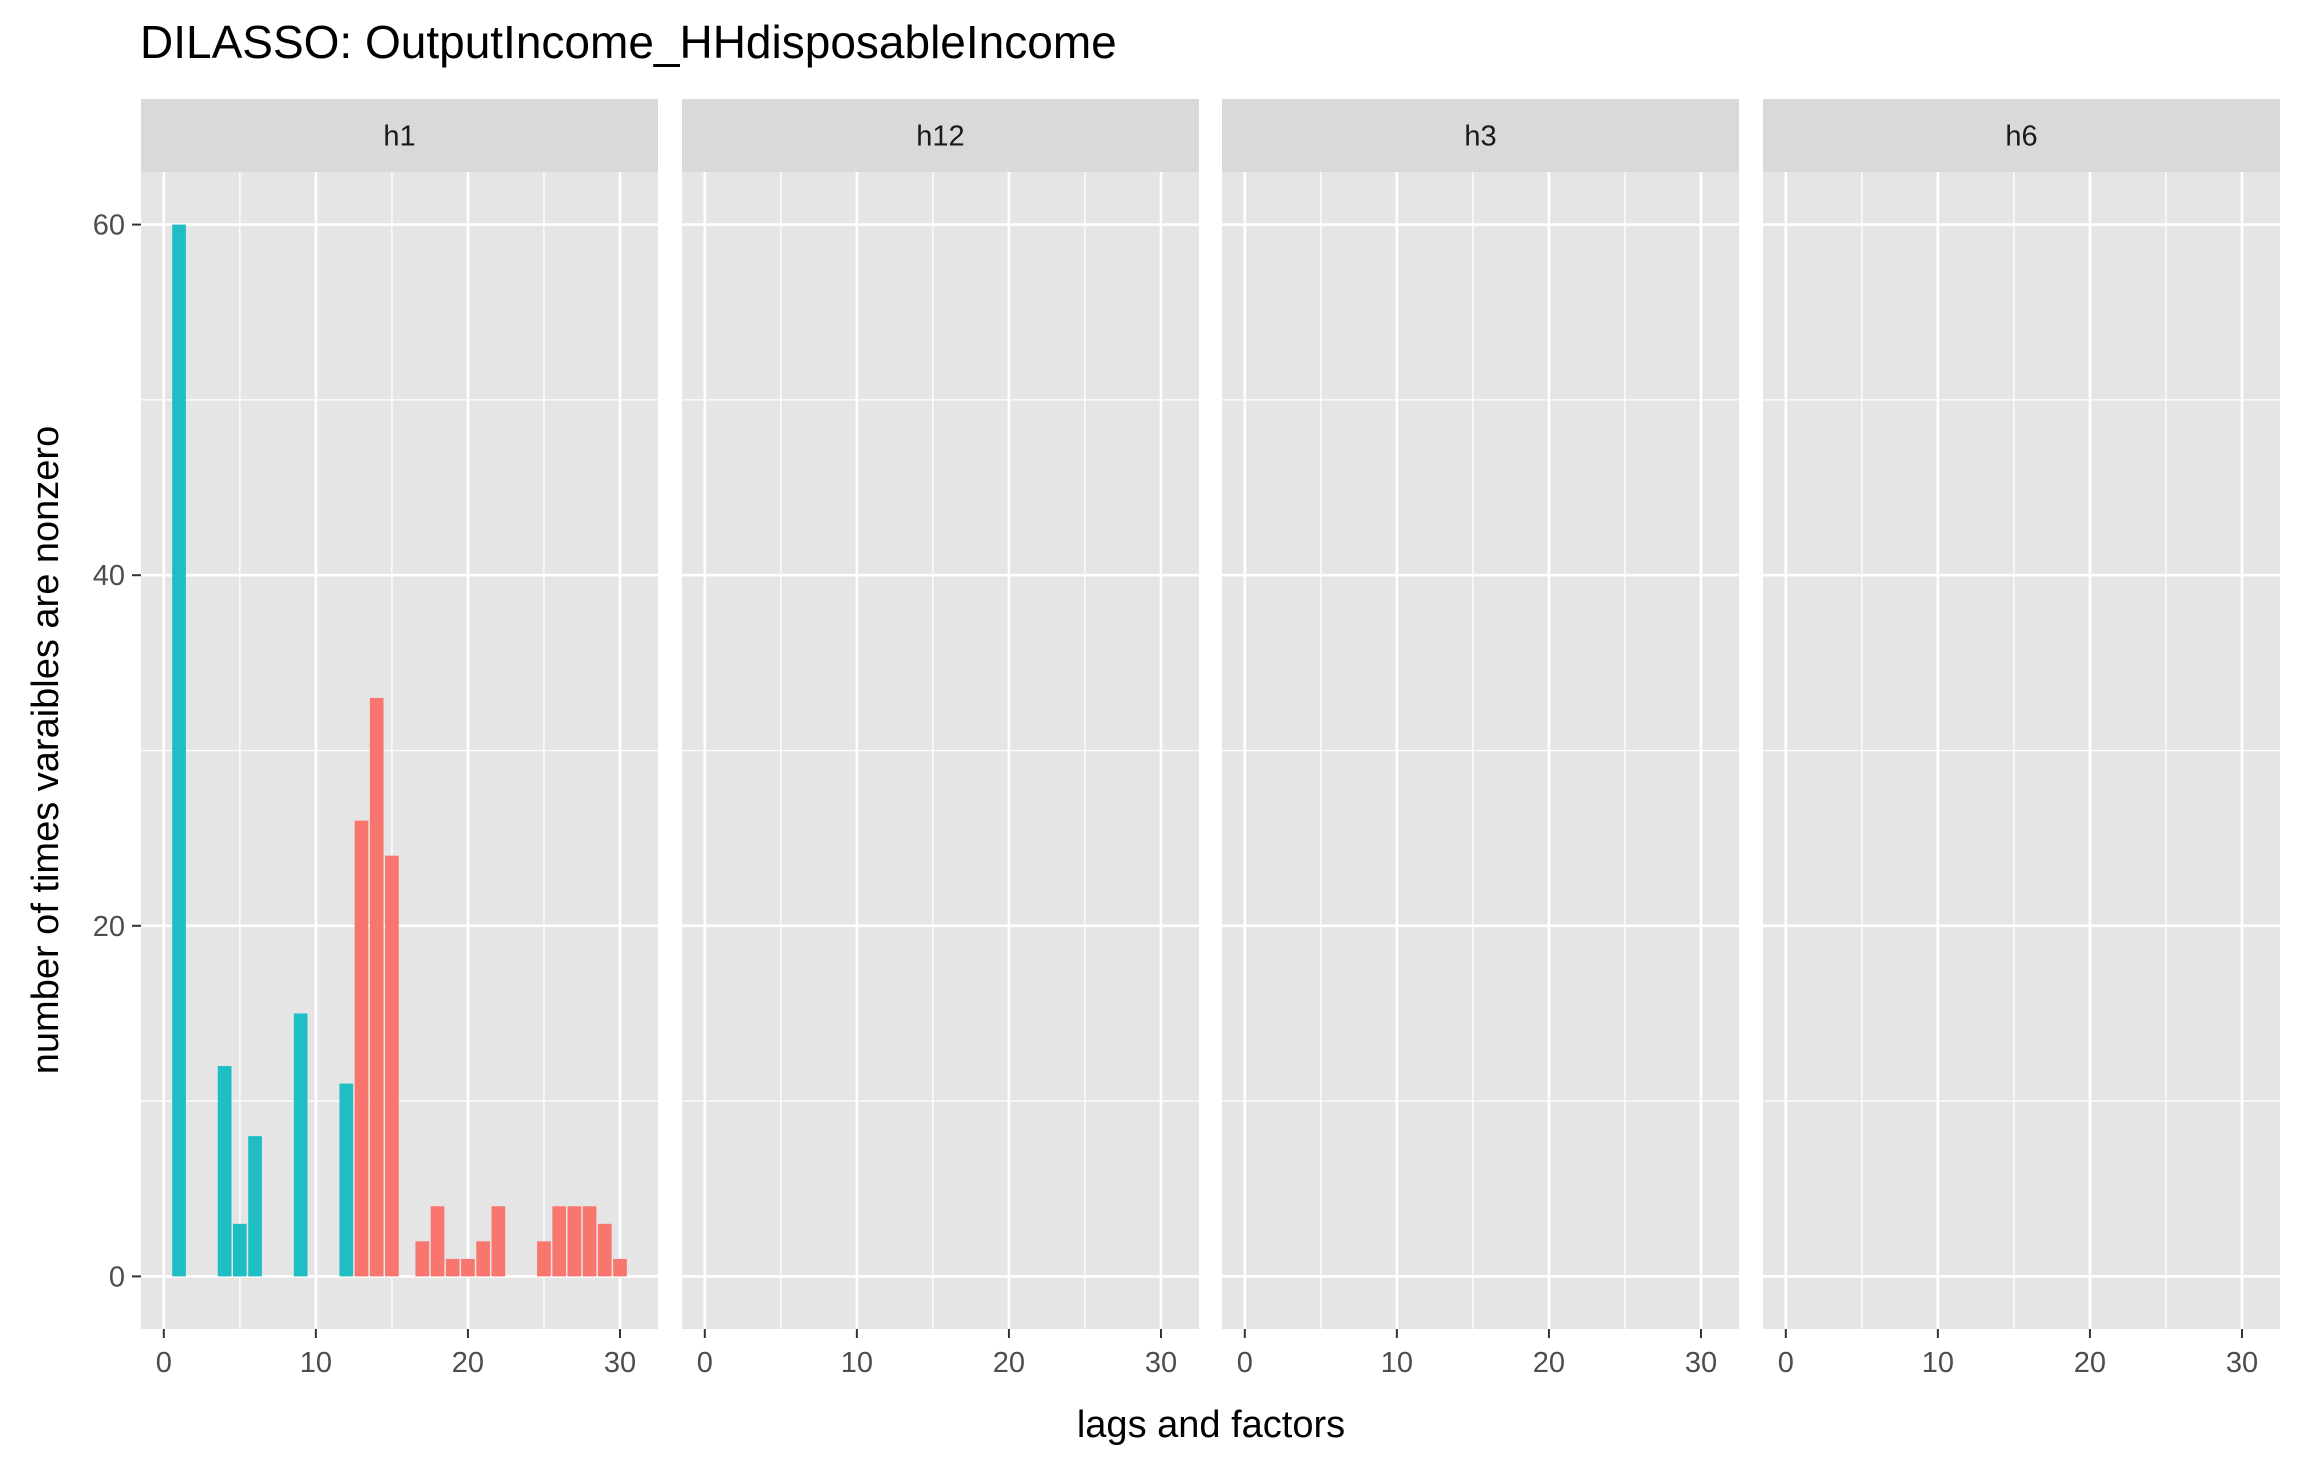  What do you see at coordinates (46, 750) in the screenshot?
I see `y-axis-title: number of times varaibles are nonzero` at bounding box center [46, 750].